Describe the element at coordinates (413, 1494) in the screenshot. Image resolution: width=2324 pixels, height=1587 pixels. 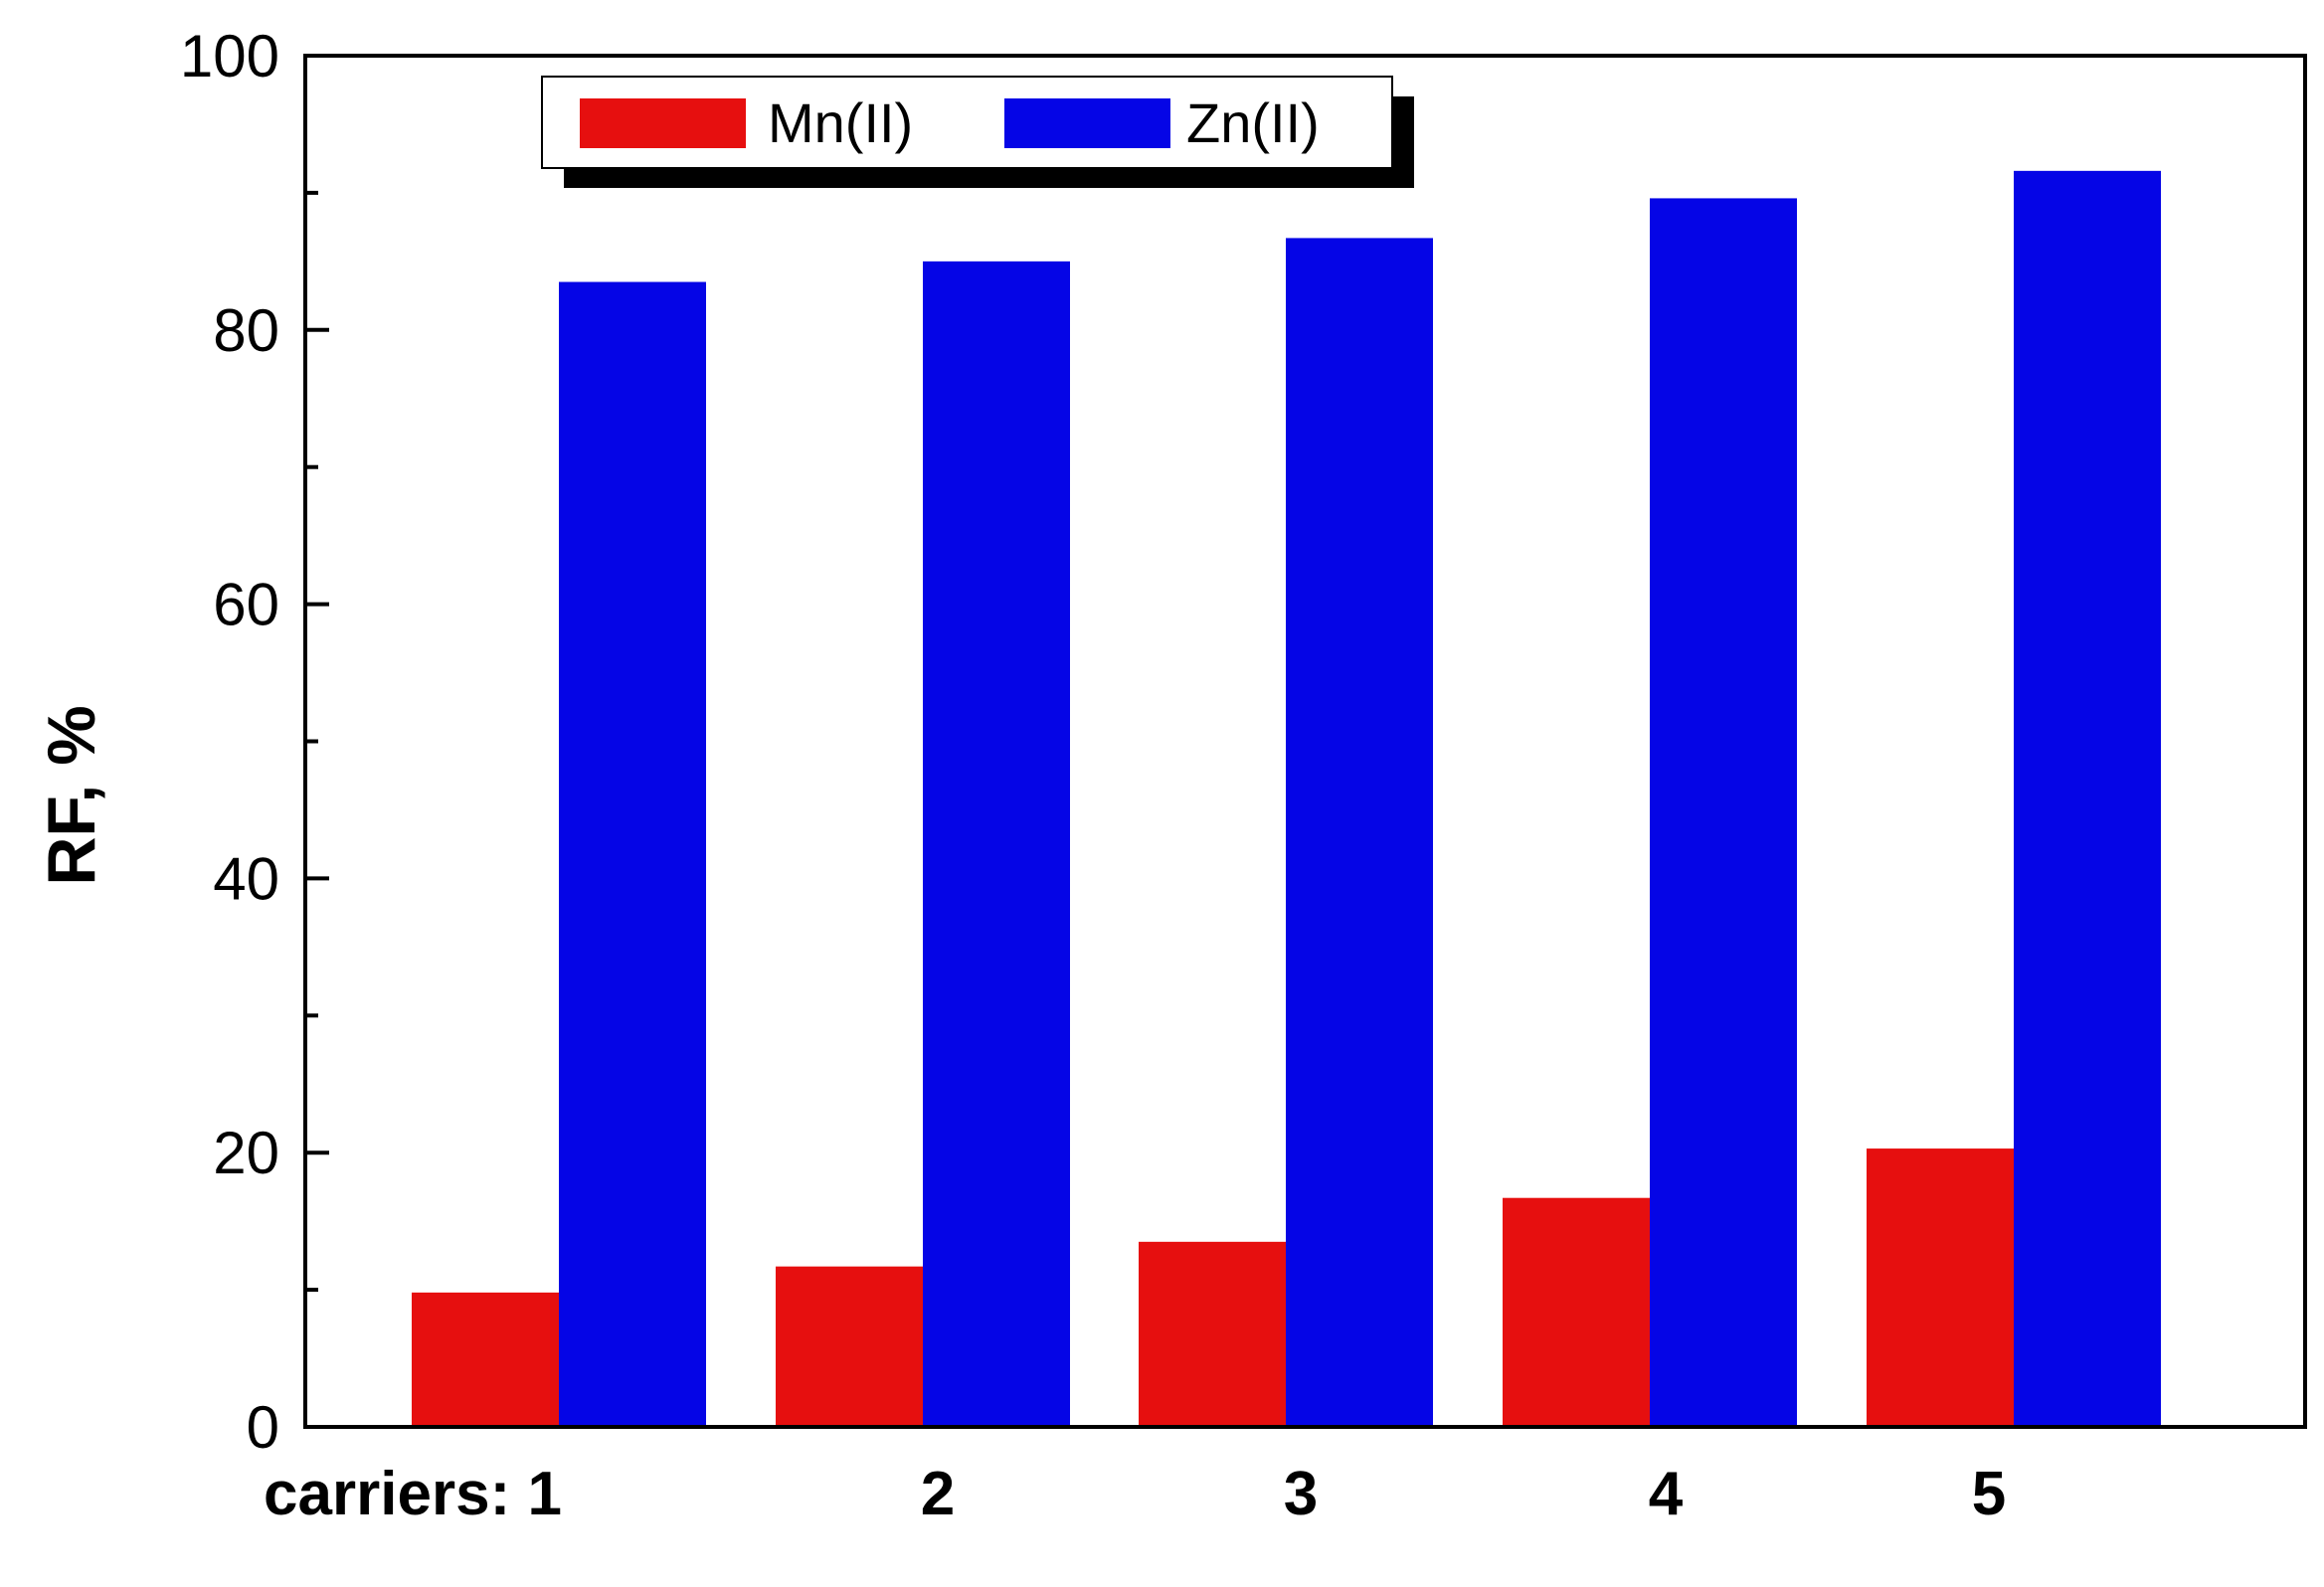
I see `x-category-label: carriers: 1` at that location.